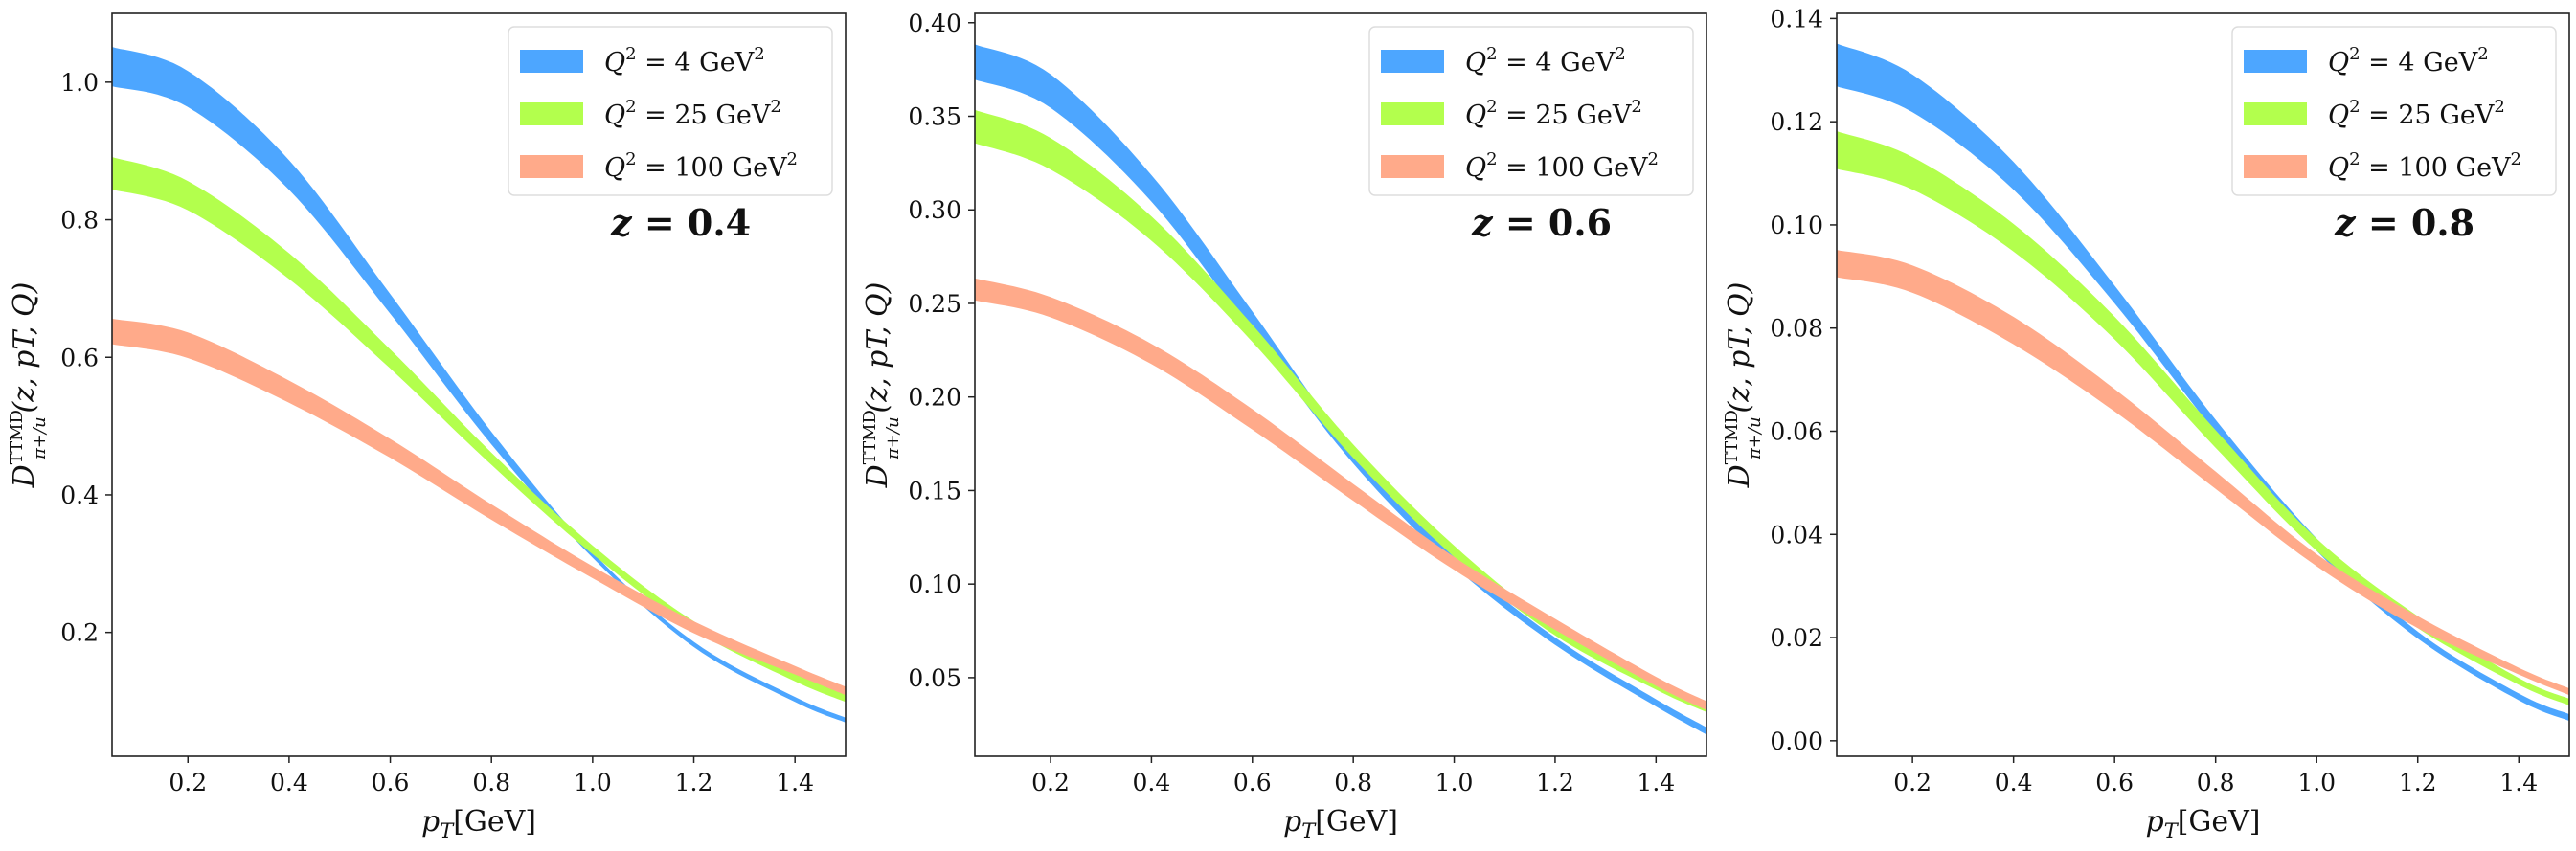 This screenshot has width=2576, height=851. I want to click on y-tick-label: 0.4, so click(79, 495).